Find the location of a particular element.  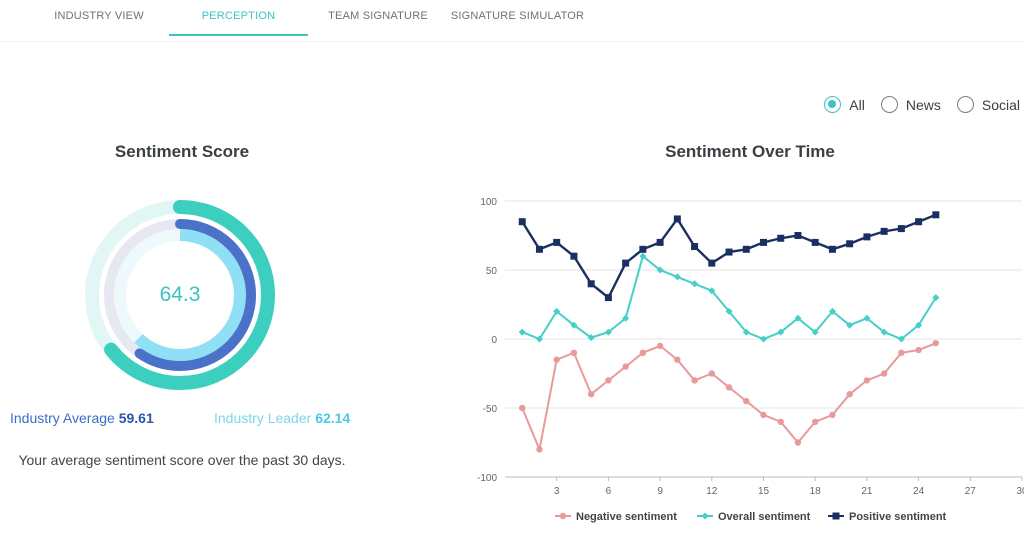

filter-social: Social is located at coordinates (988, 104).